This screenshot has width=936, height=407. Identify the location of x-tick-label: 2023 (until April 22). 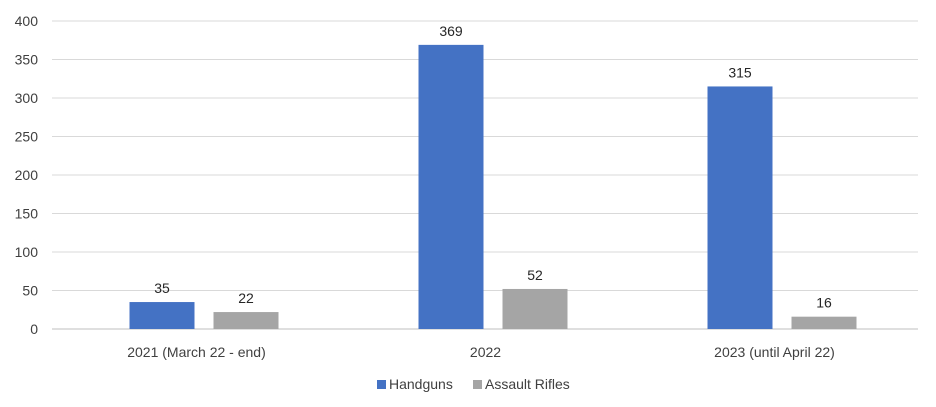
(774, 352).